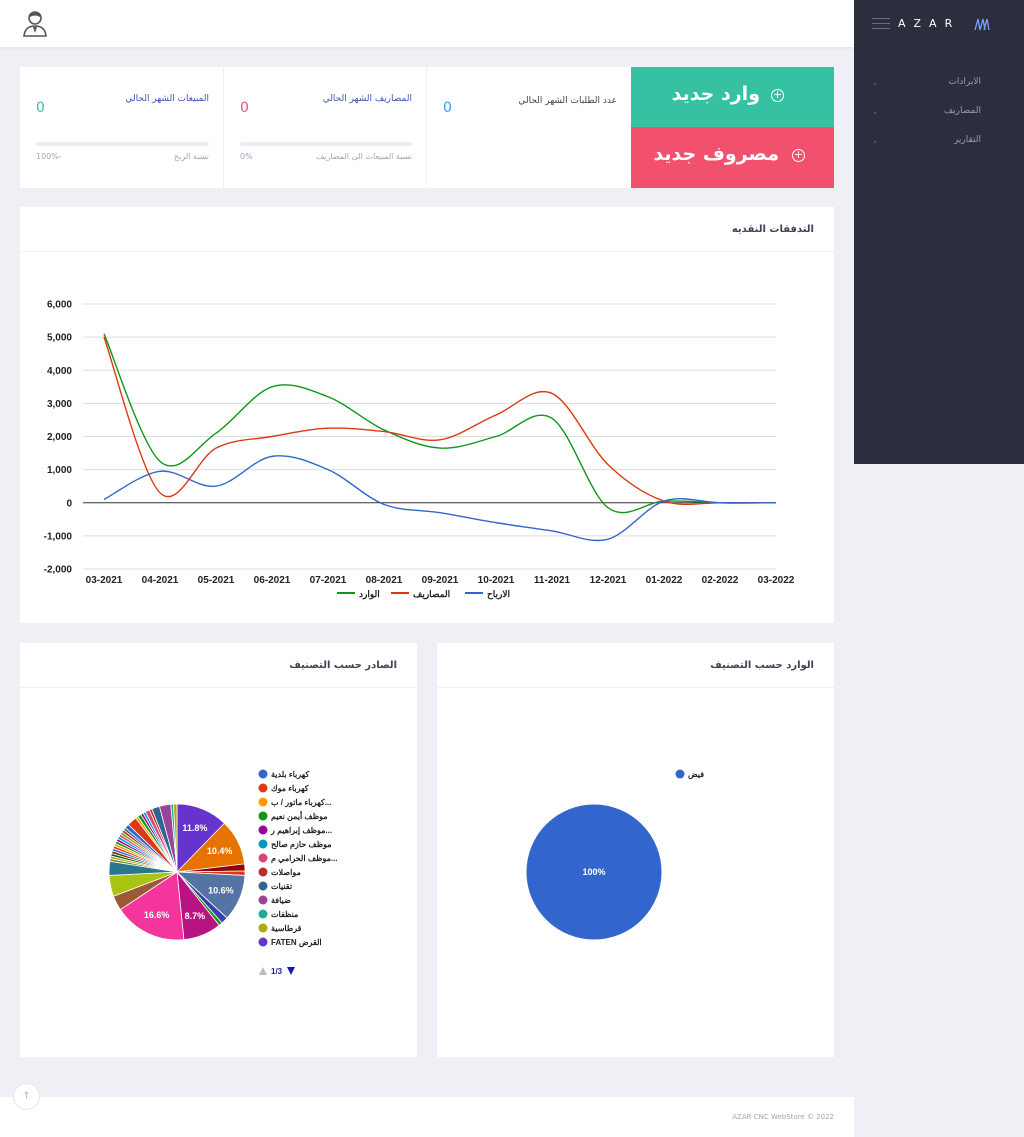 This screenshot has width=1024, height=1137. I want to click on legend-label: فيض, so click(696, 775).